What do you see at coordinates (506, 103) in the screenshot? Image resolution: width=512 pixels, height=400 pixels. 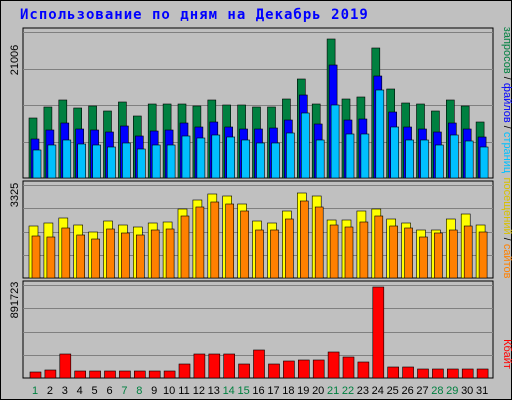 I see `legend-files: файлов` at bounding box center [506, 103].